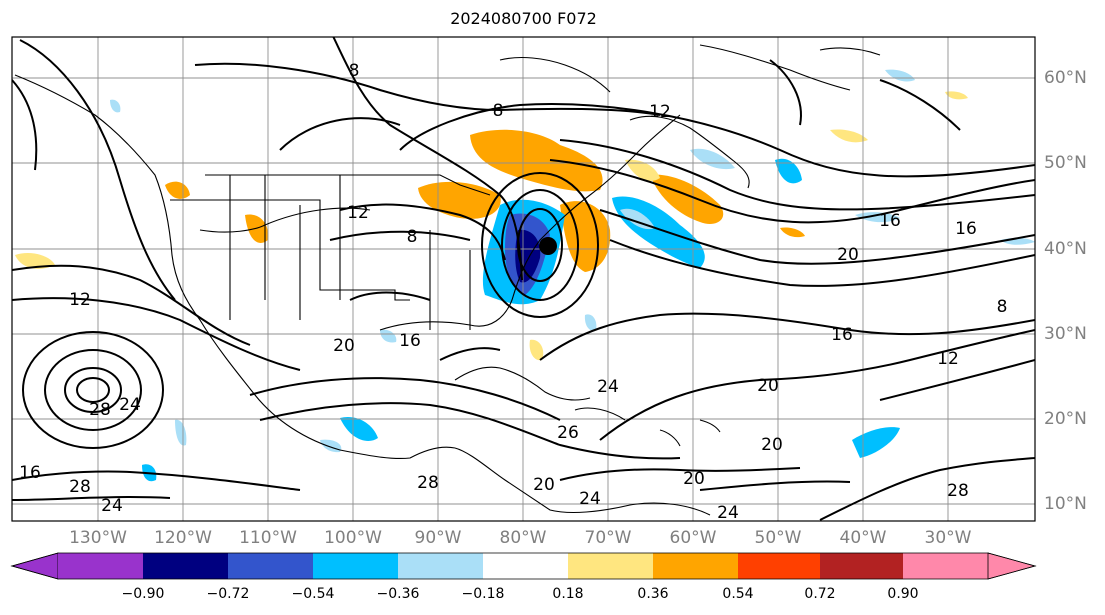 The height and width of the screenshot is (615, 1105). What do you see at coordinates (1065, 504) in the screenshot?
I see `lat-label: 10°N` at bounding box center [1065, 504].